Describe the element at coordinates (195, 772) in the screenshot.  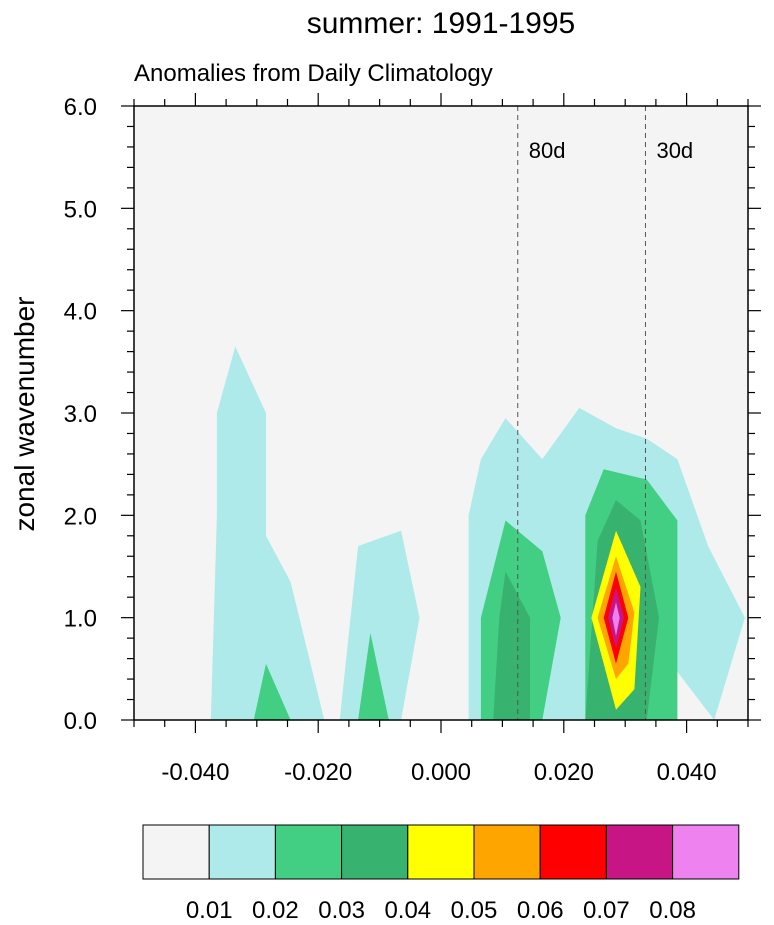
I see `x-tick-label: -0.040` at that location.